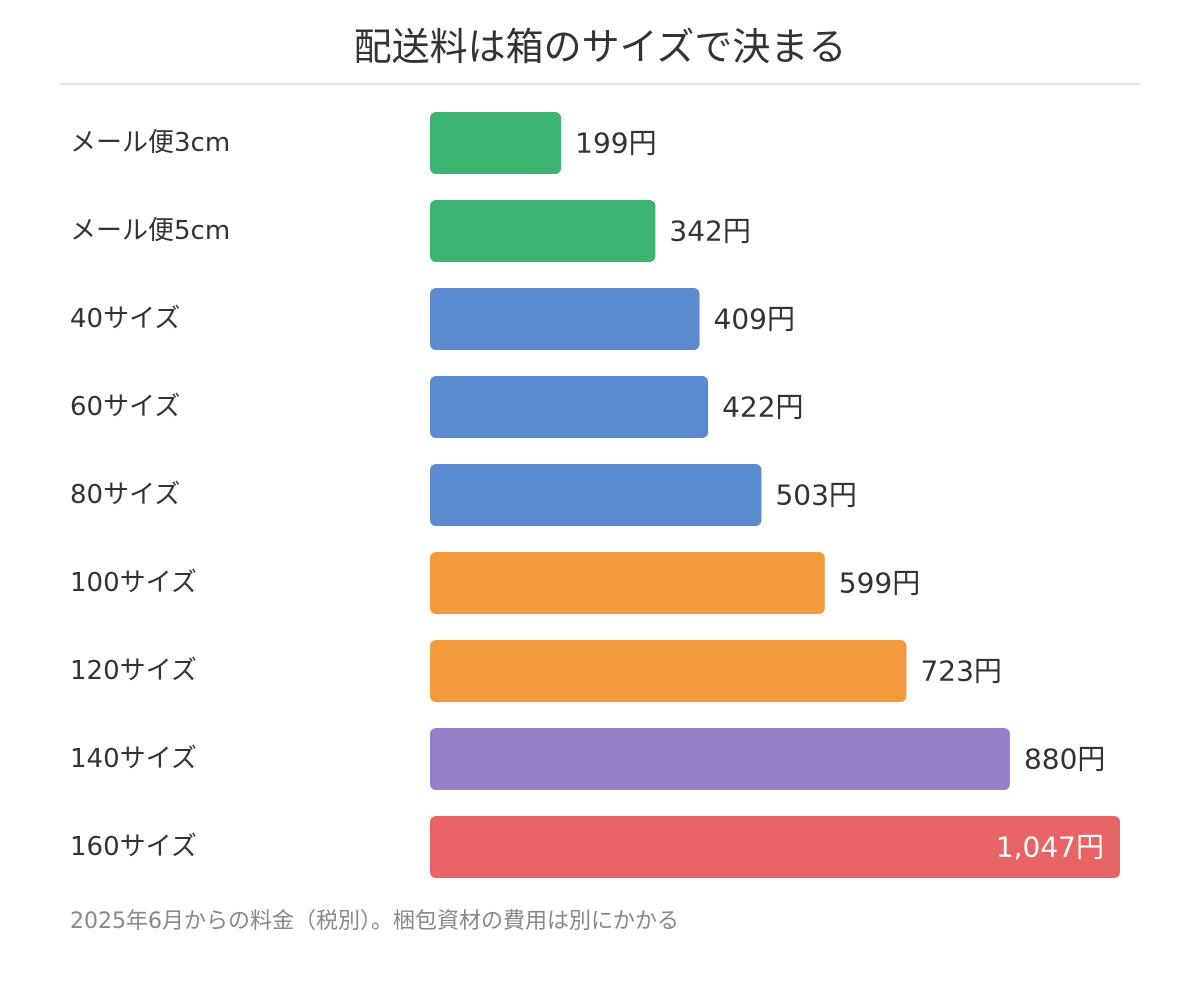 The image size is (1200, 998). What do you see at coordinates (600, 47) in the screenshot?
I see `chart-title: 配送料は箱のサイズで決まる` at bounding box center [600, 47].